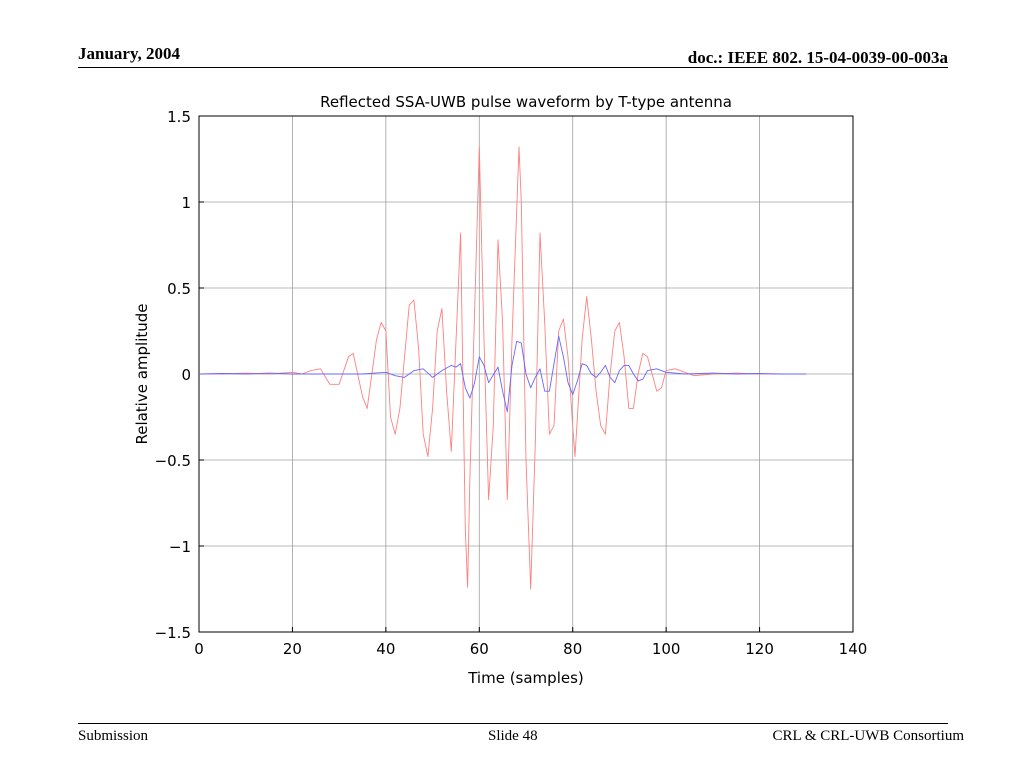 This screenshot has height=768, width=1024. What do you see at coordinates (173, 633) in the screenshot?
I see `y-tick-label: −1.5` at bounding box center [173, 633].